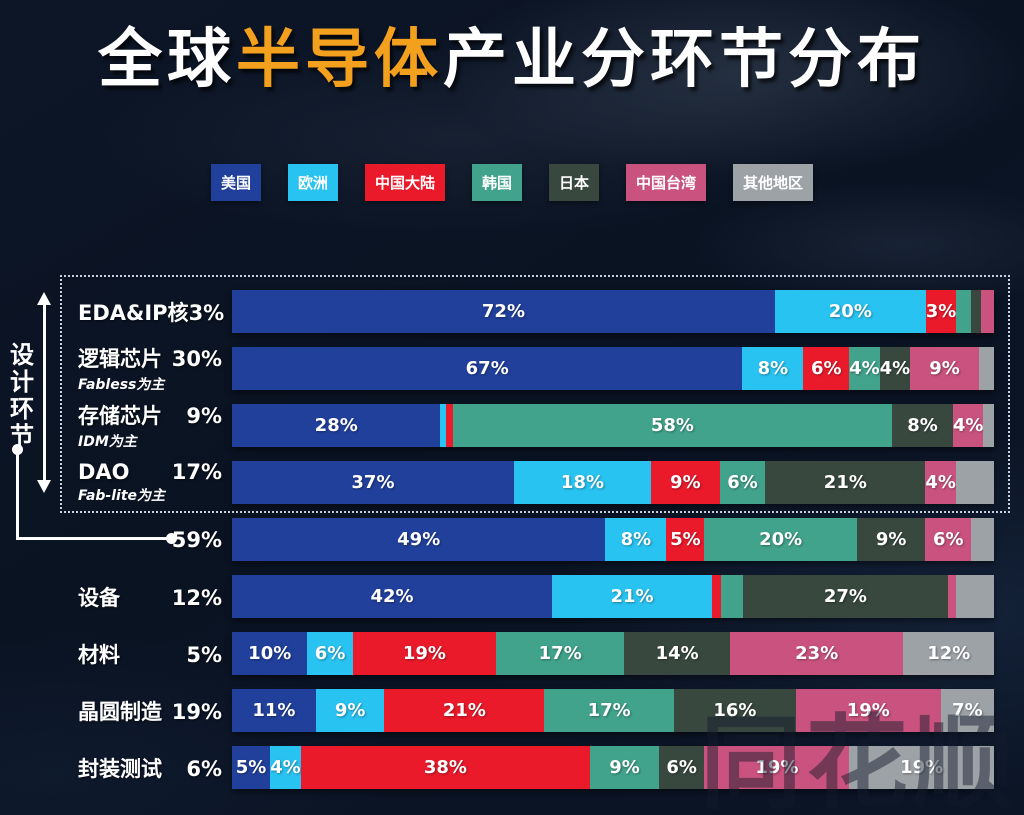  What do you see at coordinates (684, 60) in the screenshot?
I see `title-suffix: 产业分环节分布` at bounding box center [684, 60].